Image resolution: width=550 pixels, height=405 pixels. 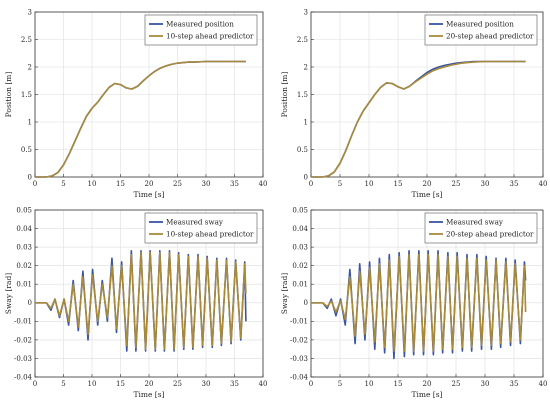 I want to click on legend: Measured position 20-step ahead predictor, so click(x=481, y=30).